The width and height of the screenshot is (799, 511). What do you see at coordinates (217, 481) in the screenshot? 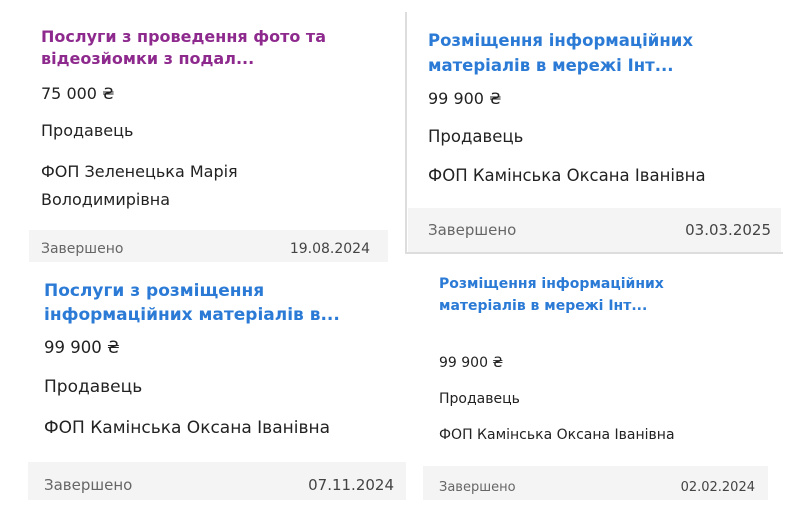
I see `card-footer: Завершено 07.11.2024` at bounding box center [217, 481].